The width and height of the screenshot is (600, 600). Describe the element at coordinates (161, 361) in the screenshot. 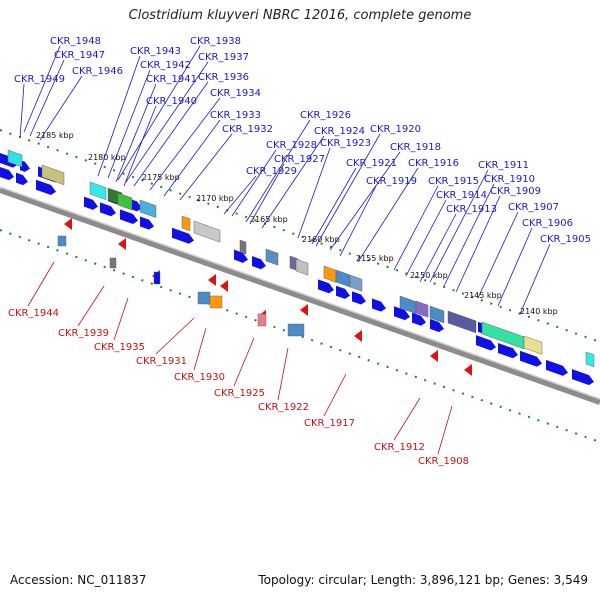

I see `gene-label-bottom: CKR_1931` at that location.